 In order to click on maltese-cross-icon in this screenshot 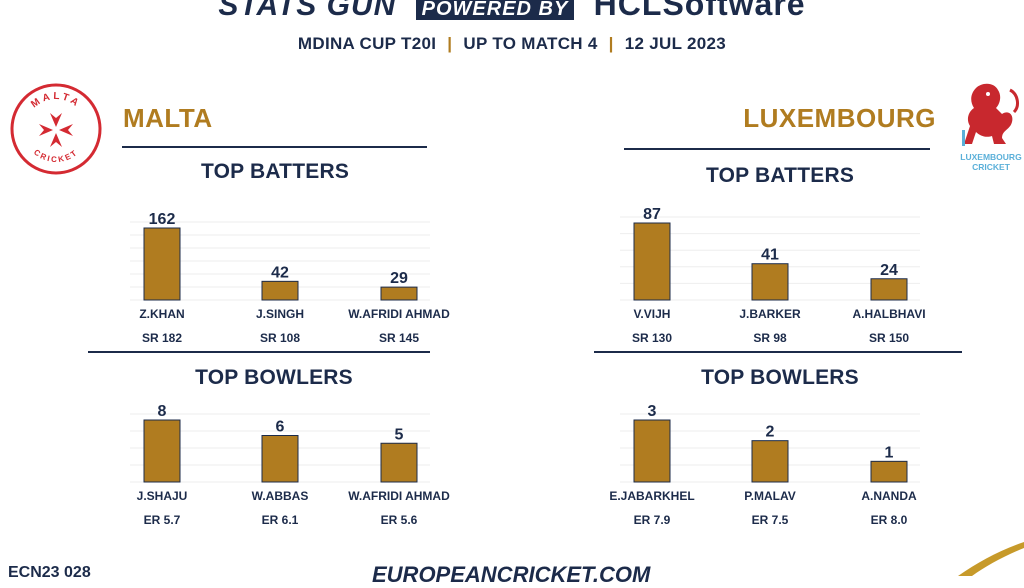, I will do `click(56, 130)`.